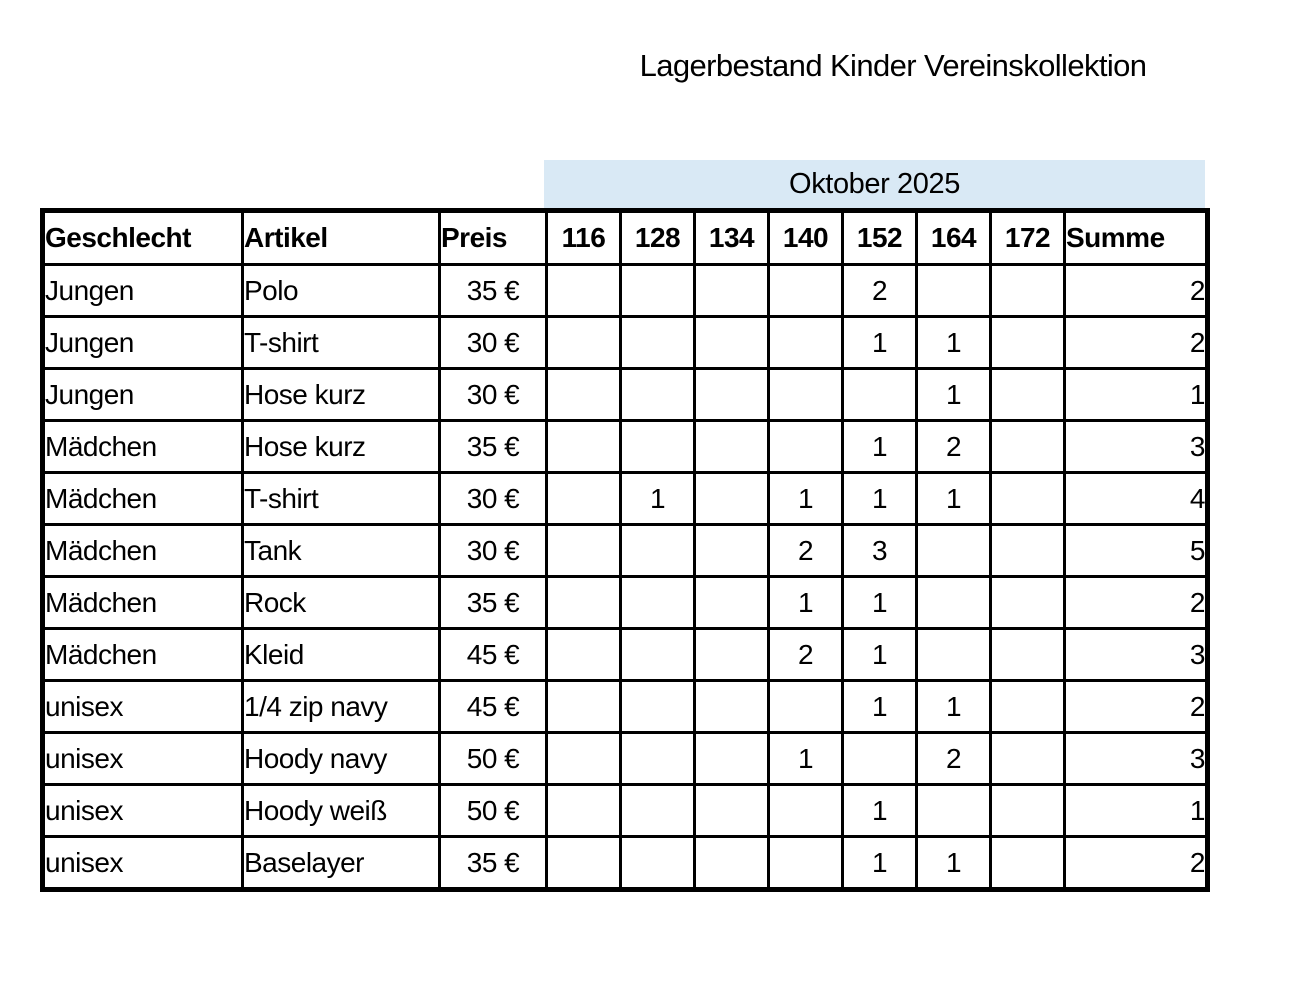 The image size is (1290, 985). I want to click on column-header-preis: Preis, so click(493, 237).